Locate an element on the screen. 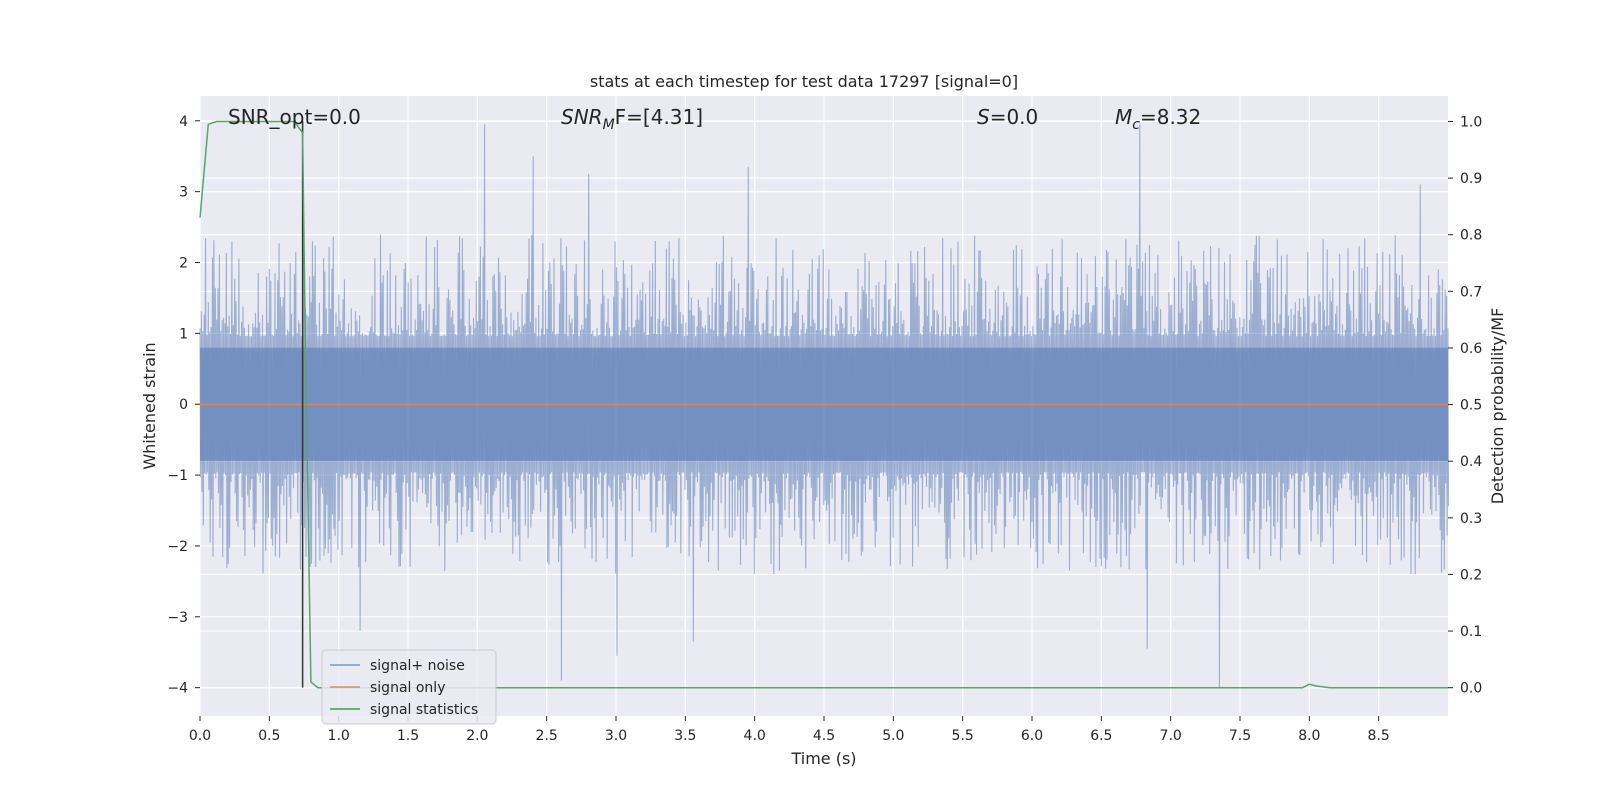 Image resolution: width=1600 pixels, height=800 pixels. annotation-sub: M is located at coordinates (609, 125).